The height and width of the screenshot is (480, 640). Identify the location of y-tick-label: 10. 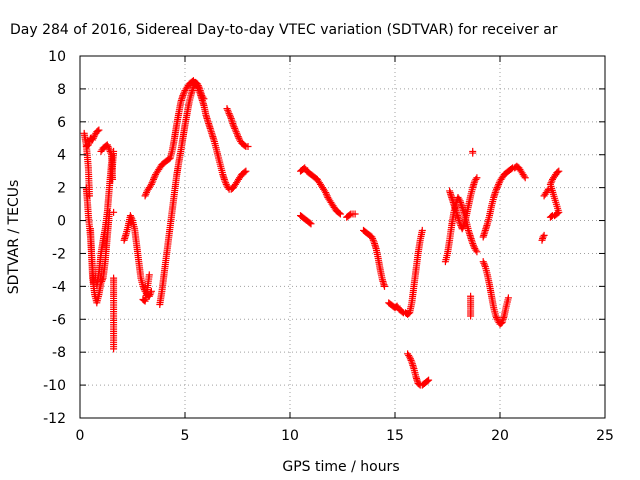
(57, 57).